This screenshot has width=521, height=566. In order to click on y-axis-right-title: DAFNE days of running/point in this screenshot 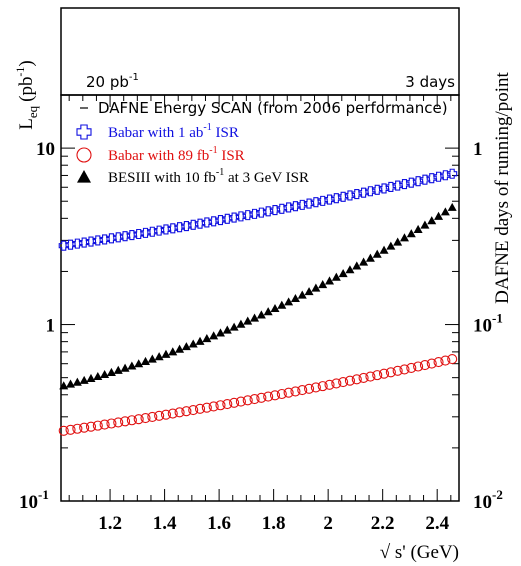, I will do `click(502, 187)`.